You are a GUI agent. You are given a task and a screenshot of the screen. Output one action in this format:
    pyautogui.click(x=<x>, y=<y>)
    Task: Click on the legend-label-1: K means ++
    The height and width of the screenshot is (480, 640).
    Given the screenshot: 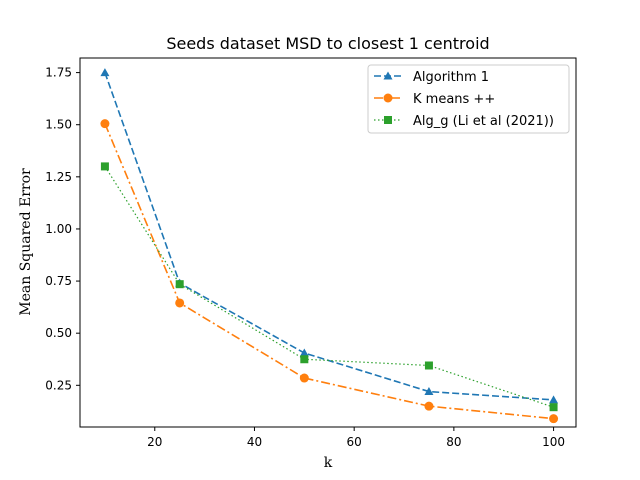 What is the action you would take?
    pyautogui.click(x=454, y=99)
    